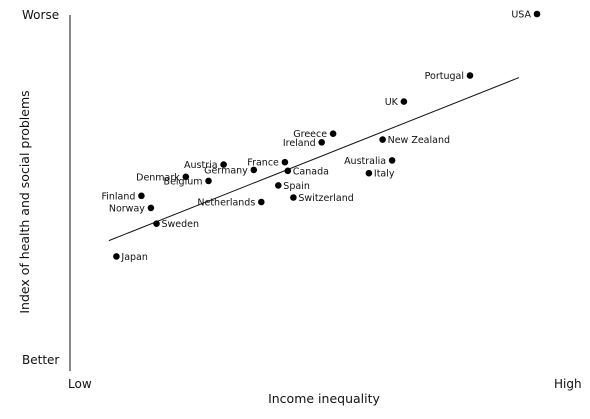 Image resolution: width=590 pixels, height=419 pixels. Describe the element at coordinates (133, 257) in the screenshot. I see `point-label-japan: Japan` at that location.